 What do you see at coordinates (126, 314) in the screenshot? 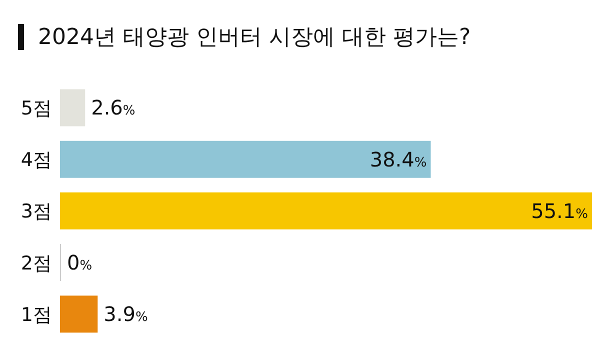
I see `data-label: 3.9%` at bounding box center [126, 314].